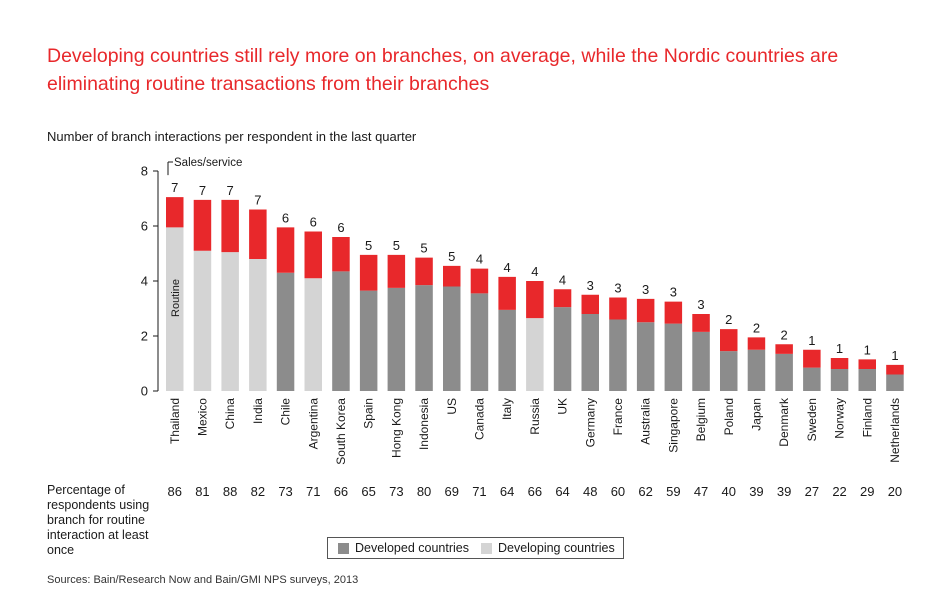 Image resolution: width=950 pixels, height=616 pixels. I want to click on category-label: India, so click(258, 411).